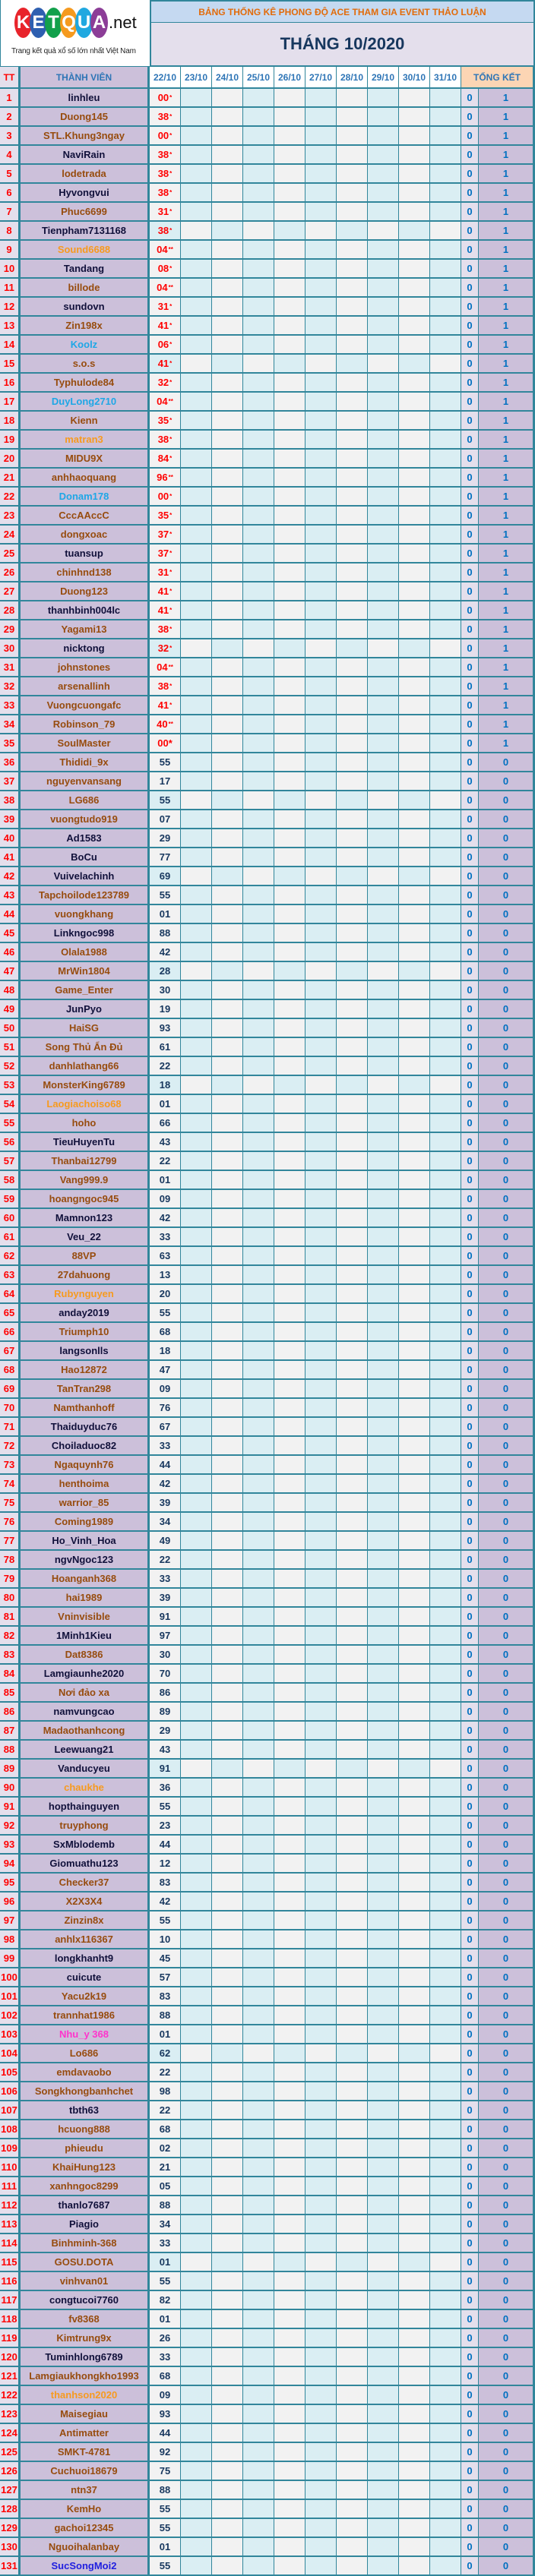 This screenshot has width=535, height=2576. I want to click on member-name: Tuminhlong6789, so click(85, 2357).